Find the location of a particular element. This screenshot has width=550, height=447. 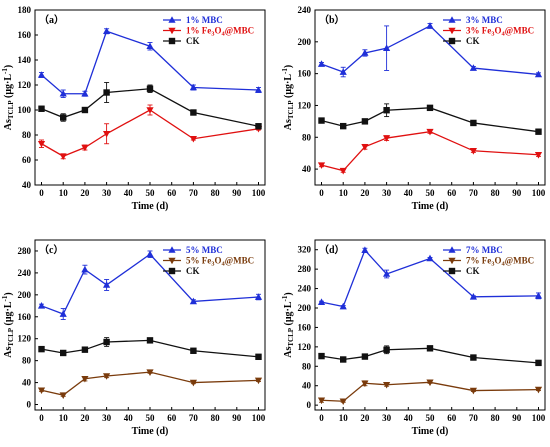

y-tick-label: 60 is located at coordinates (27, 160).